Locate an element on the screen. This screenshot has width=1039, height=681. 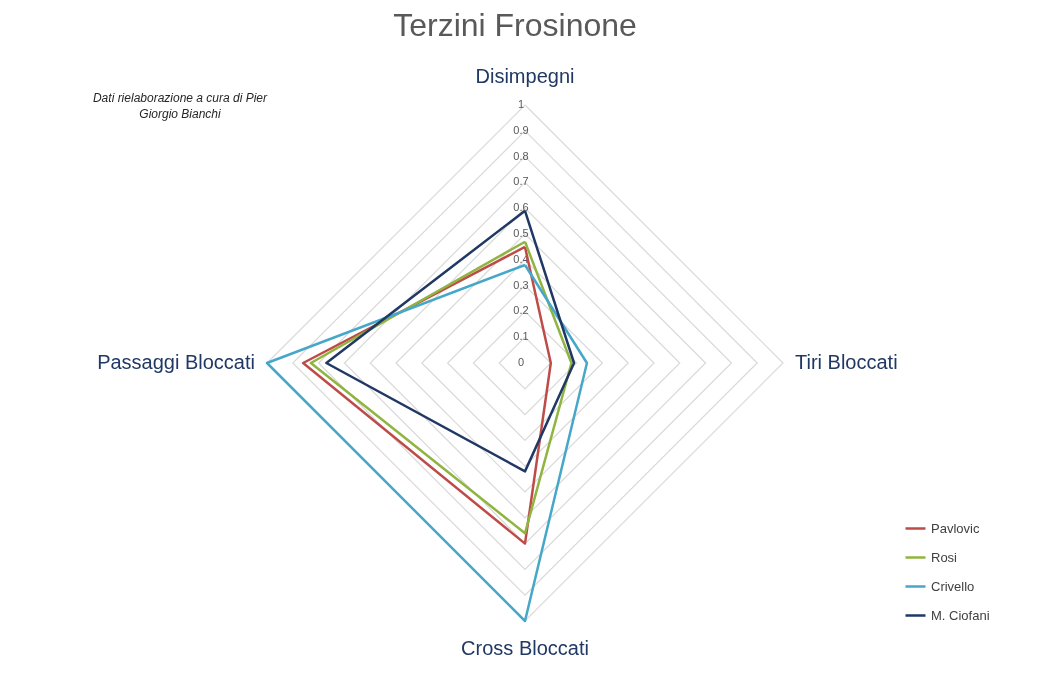
y-tick-label: 0.7 is located at coordinates (521, 181).